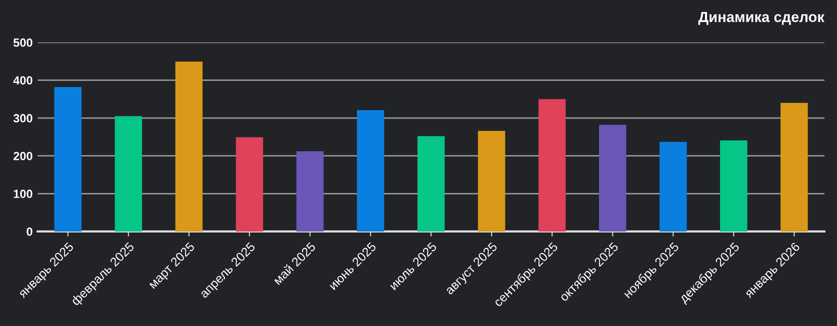 The image size is (837, 326). What do you see at coordinates (22, 118) in the screenshot?
I see `y-tick-label: 300` at bounding box center [22, 118].